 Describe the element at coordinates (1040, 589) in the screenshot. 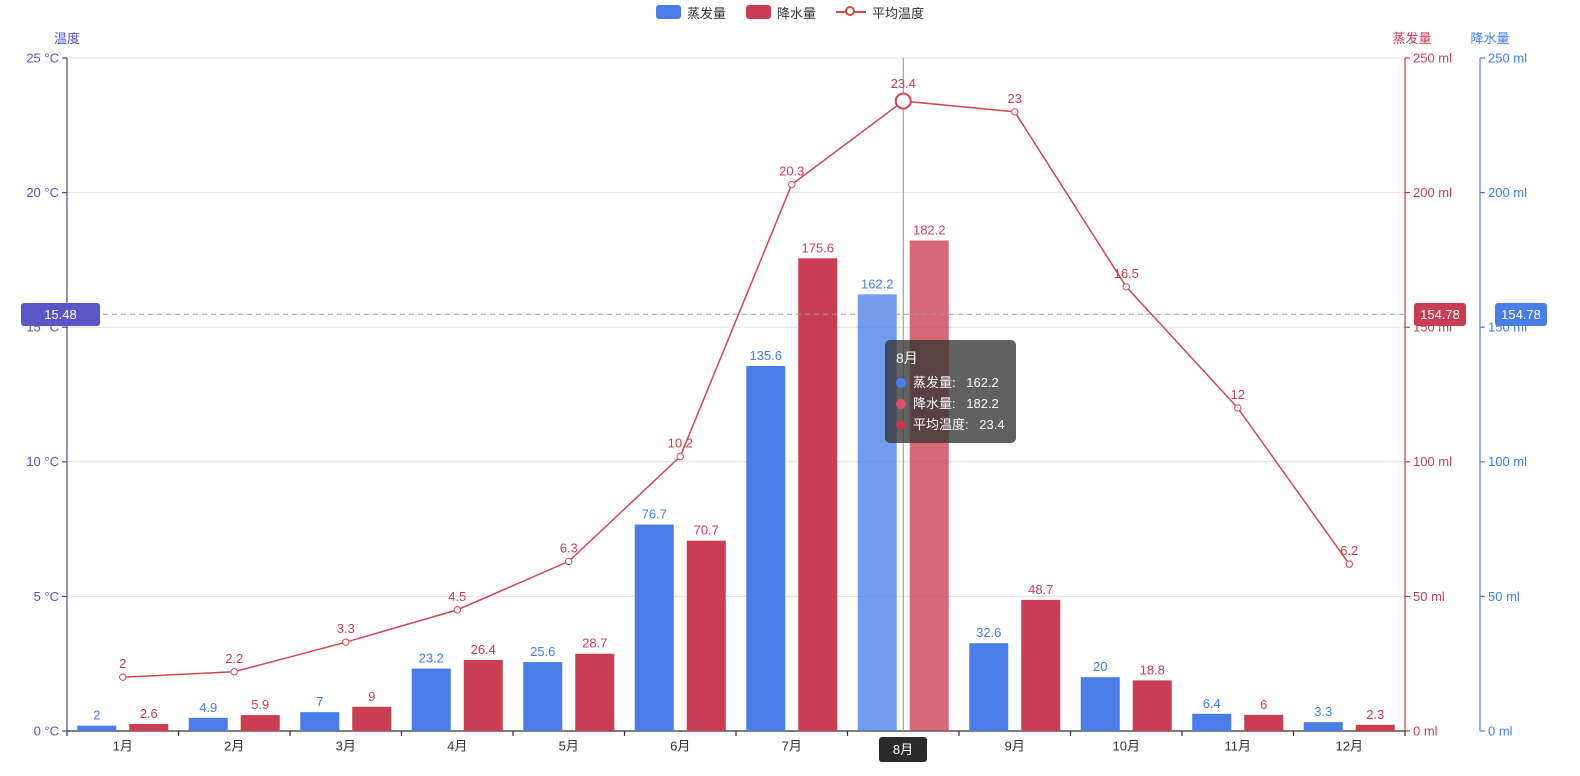

I see `bar-label-降水量-9月: 48.7` at that location.